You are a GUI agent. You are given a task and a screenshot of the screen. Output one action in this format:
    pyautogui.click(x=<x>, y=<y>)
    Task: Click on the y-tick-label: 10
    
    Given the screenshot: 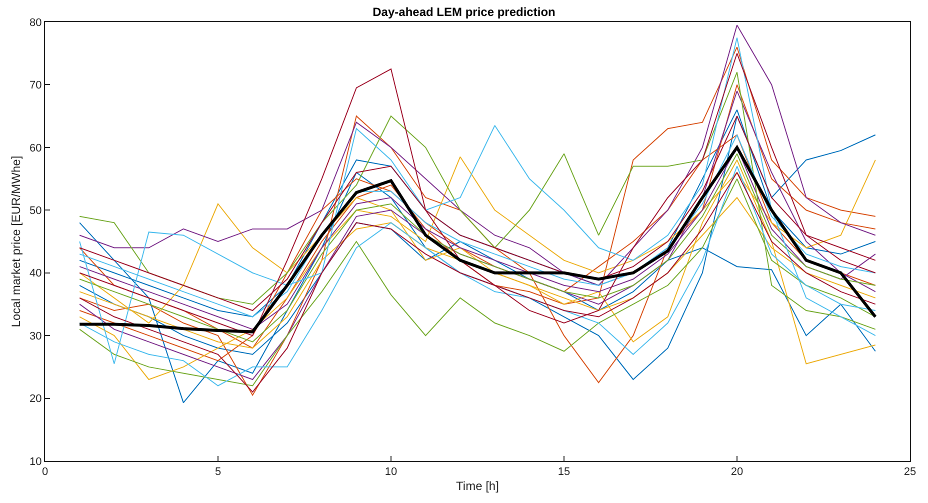 What is the action you would take?
    pyautogui.click(x=36, y=462)
    